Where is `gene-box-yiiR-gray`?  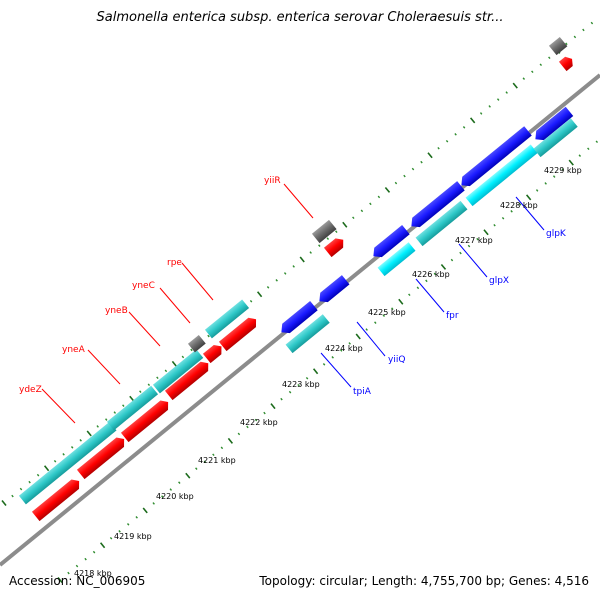
gene-box-yiiR-gray is located at coordinates (324, 231).